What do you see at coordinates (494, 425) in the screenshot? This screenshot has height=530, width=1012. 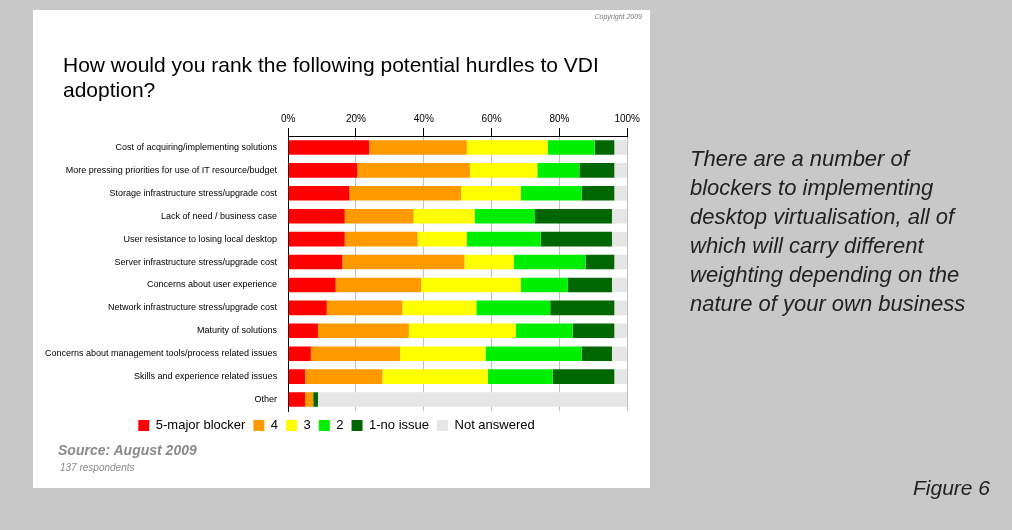 I see `legend-label: Not answered` at bounding box center [494, 425].